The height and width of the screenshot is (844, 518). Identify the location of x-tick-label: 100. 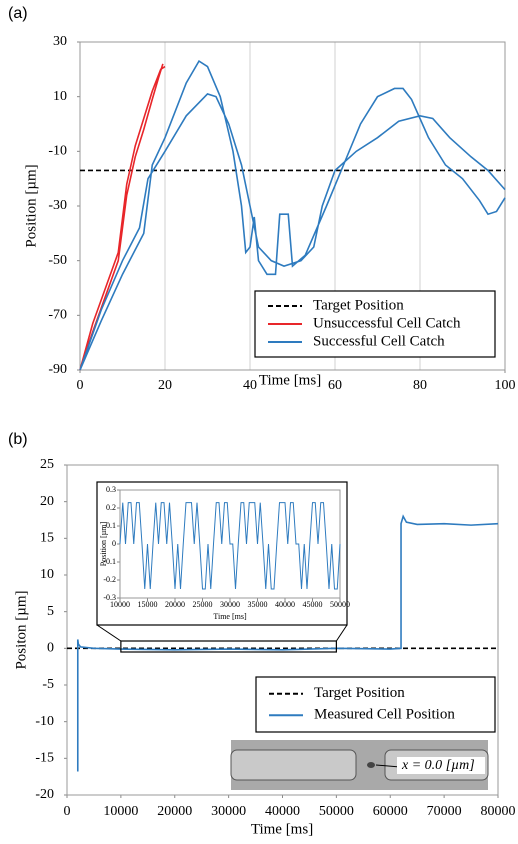
(505, 385).